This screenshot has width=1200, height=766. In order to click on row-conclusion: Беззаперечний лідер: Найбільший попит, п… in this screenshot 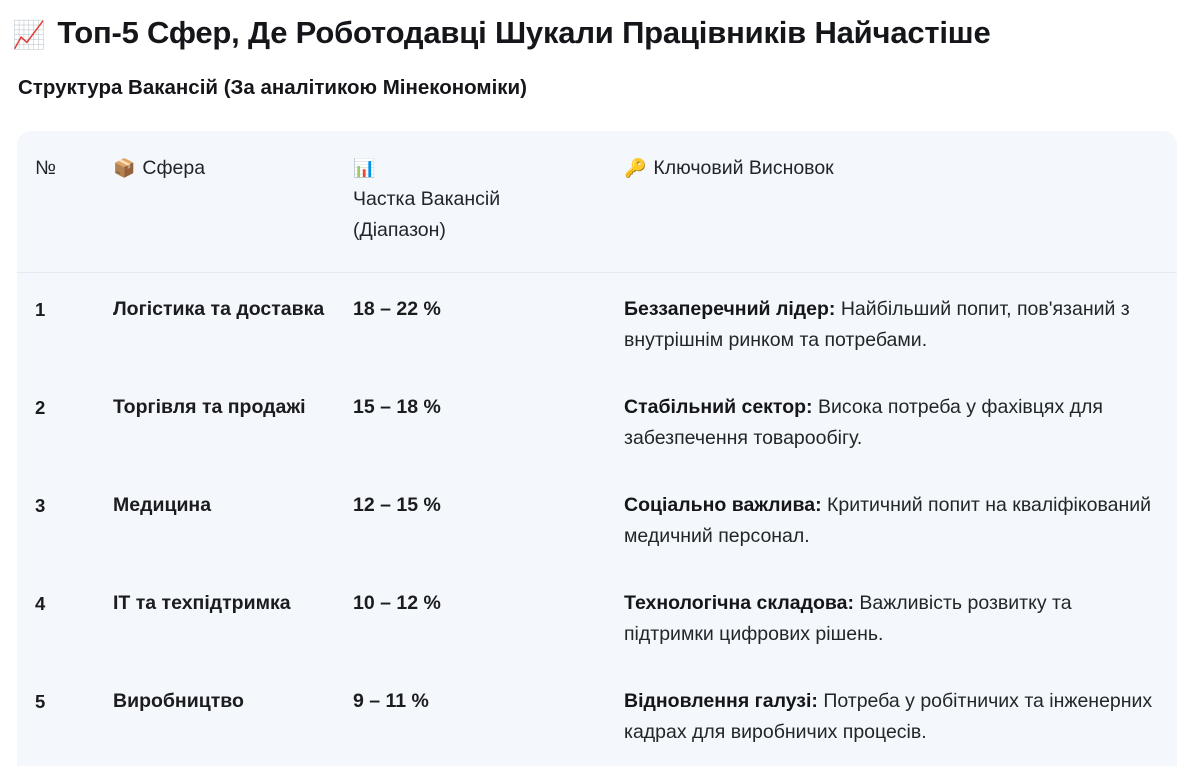, I will do `click(893, 324)`.